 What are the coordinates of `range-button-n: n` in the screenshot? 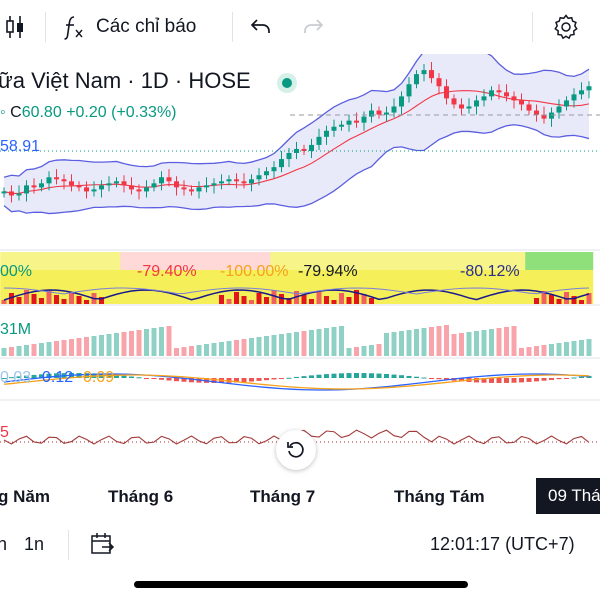 It's located at (4, 544).